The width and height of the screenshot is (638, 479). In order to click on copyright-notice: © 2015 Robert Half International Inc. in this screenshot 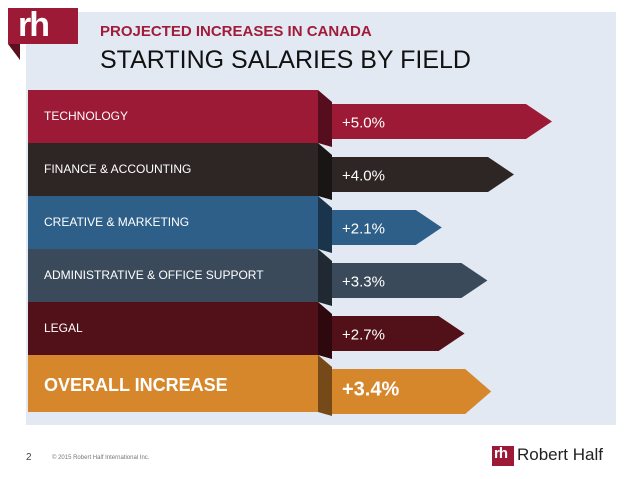, I will do `click(101, 458)`.